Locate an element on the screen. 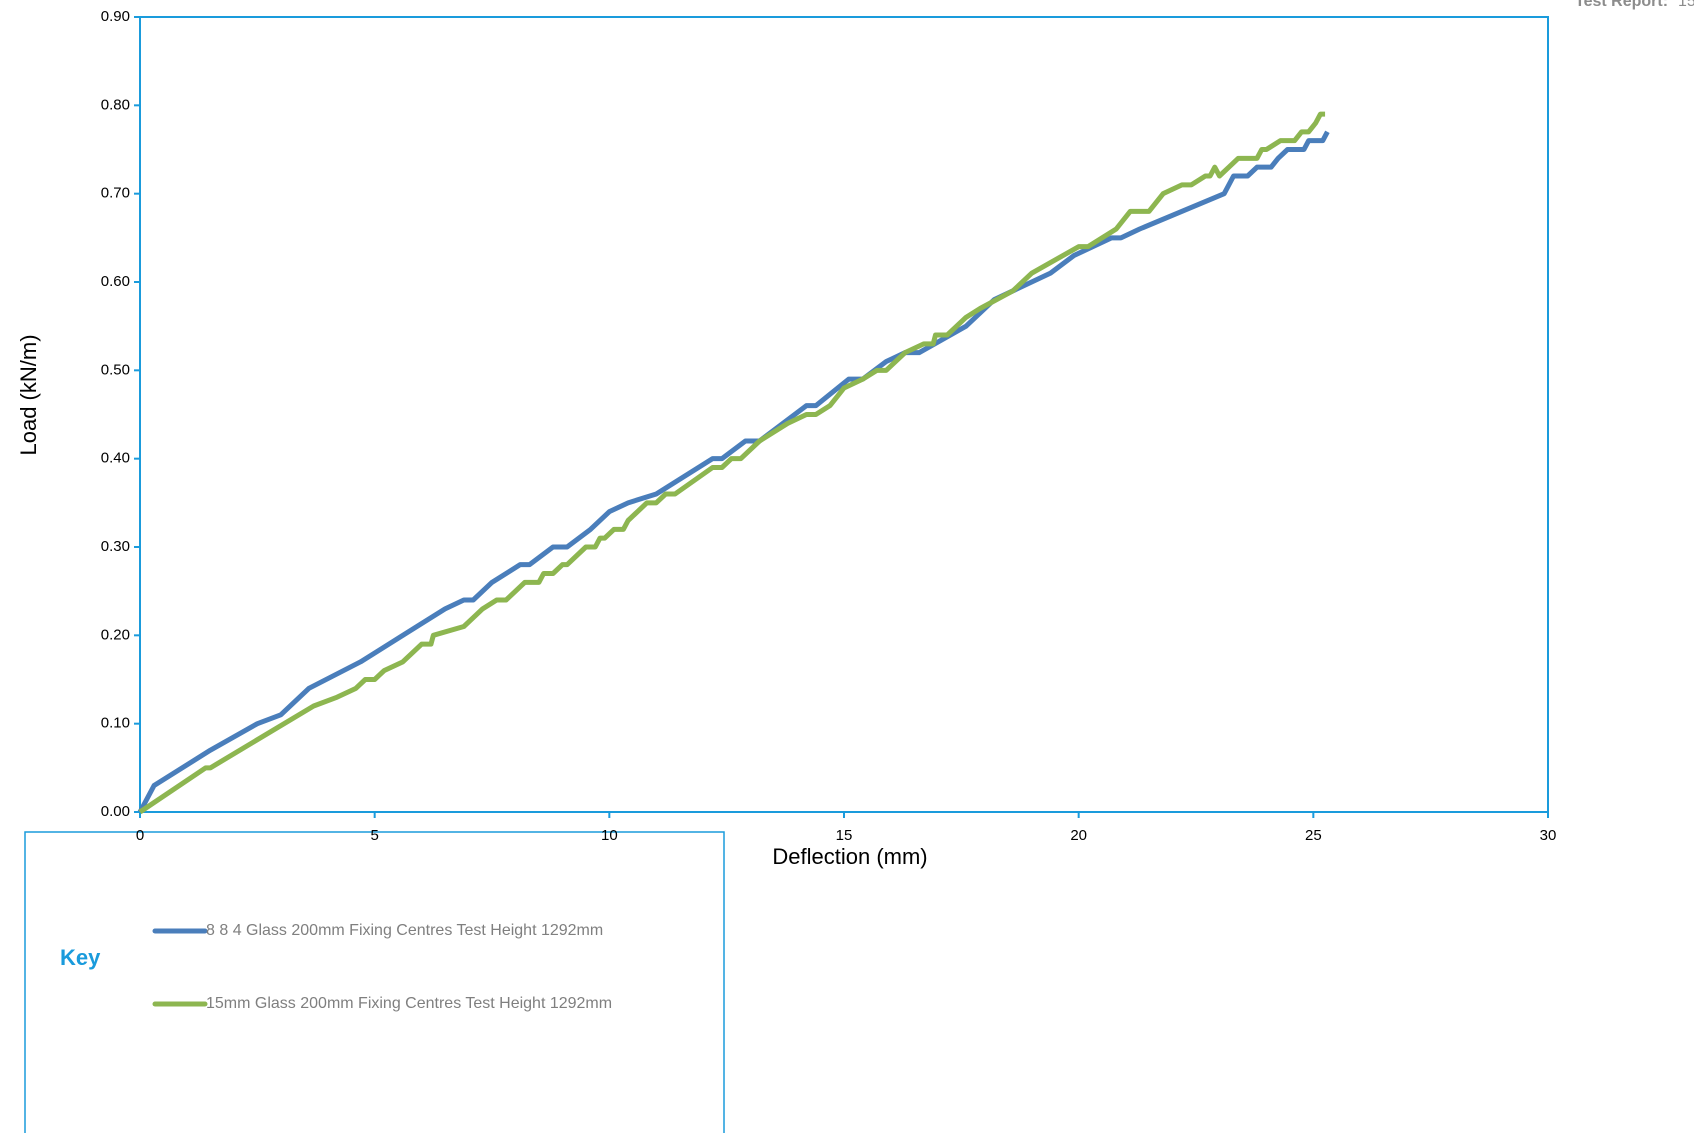  y-tick-label: 0.30 is located at coordinates (115, 546).